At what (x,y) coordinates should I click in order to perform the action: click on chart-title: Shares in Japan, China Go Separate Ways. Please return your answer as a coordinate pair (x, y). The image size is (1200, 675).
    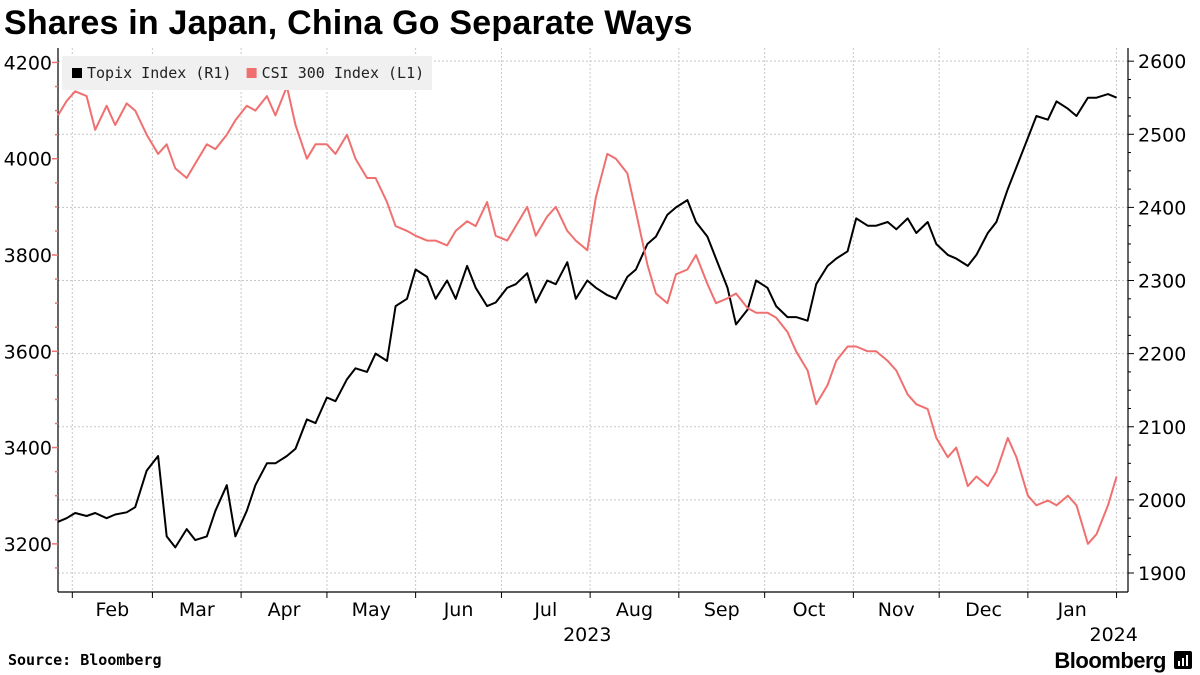
    Looking at the image, I should click on (348, 23).